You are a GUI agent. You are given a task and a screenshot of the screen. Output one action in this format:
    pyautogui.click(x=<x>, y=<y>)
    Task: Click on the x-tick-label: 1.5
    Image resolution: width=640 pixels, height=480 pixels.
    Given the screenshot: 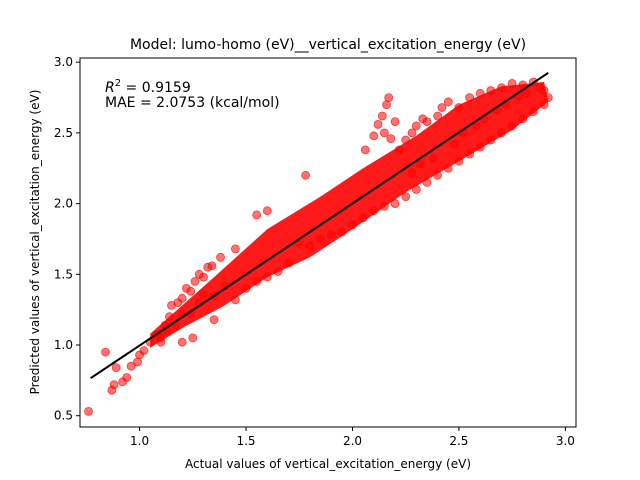 What is the action you would take?
    pyautogui.click(x=245, y=441)
    